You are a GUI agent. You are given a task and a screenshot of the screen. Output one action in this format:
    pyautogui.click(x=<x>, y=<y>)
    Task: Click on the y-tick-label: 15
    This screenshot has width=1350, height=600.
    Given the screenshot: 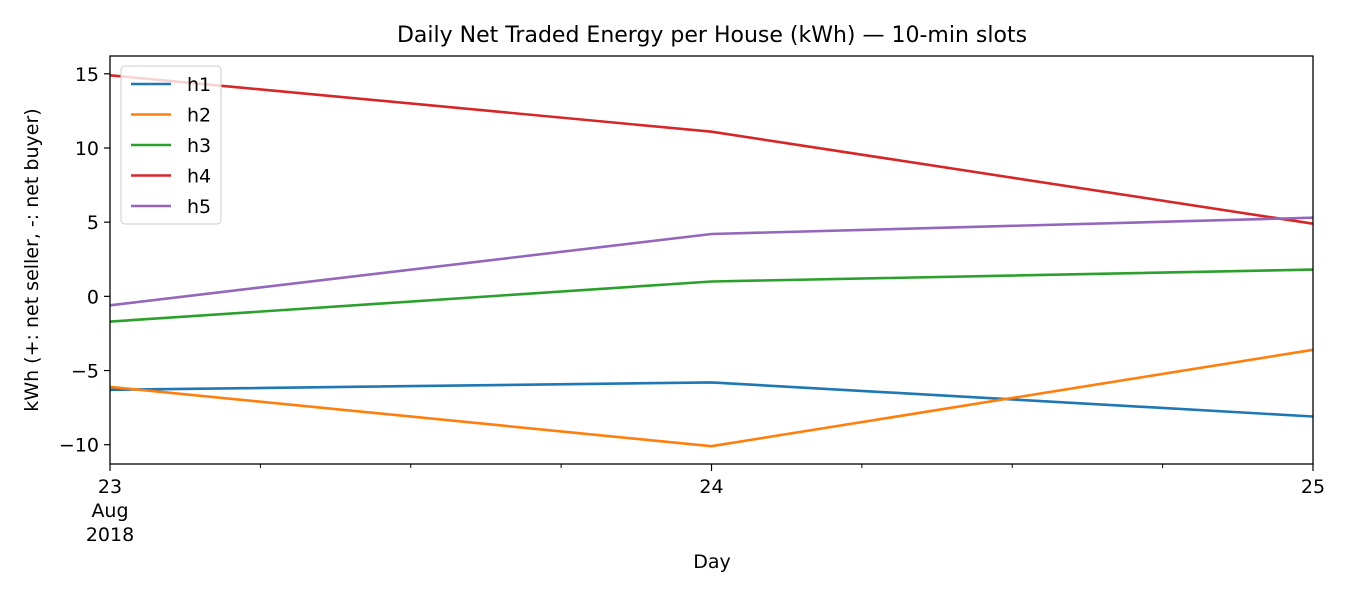 What is the action you would take?
    pyautogui.click(x=87, y=75)
    